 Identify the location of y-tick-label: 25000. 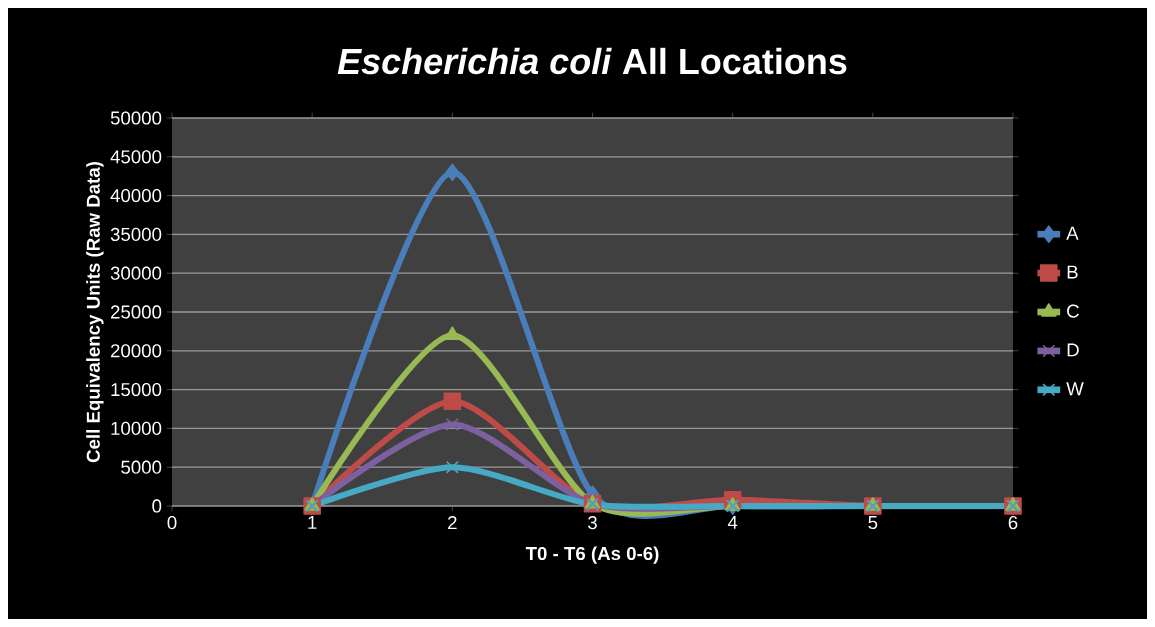
(136, 312).